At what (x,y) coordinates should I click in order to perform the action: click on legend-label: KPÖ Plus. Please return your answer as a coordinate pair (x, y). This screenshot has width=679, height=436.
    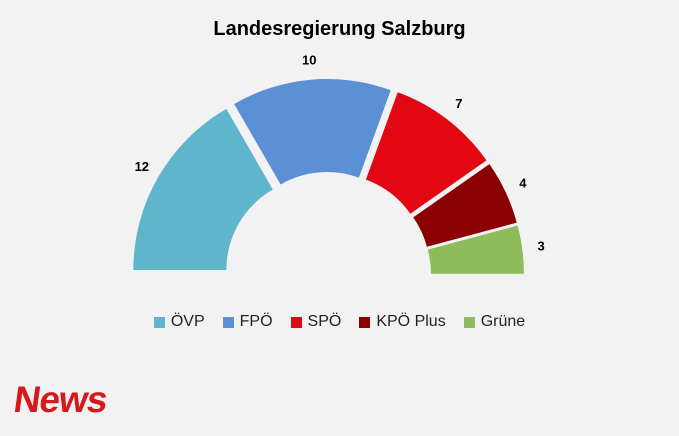
    Looking at the image, I should click on (411, 321).